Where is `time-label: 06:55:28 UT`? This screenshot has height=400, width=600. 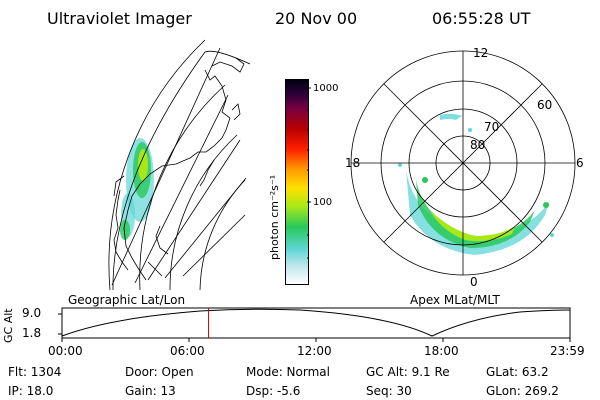 time-label: 06:55:28 UT is located at coordinates (481, 18).